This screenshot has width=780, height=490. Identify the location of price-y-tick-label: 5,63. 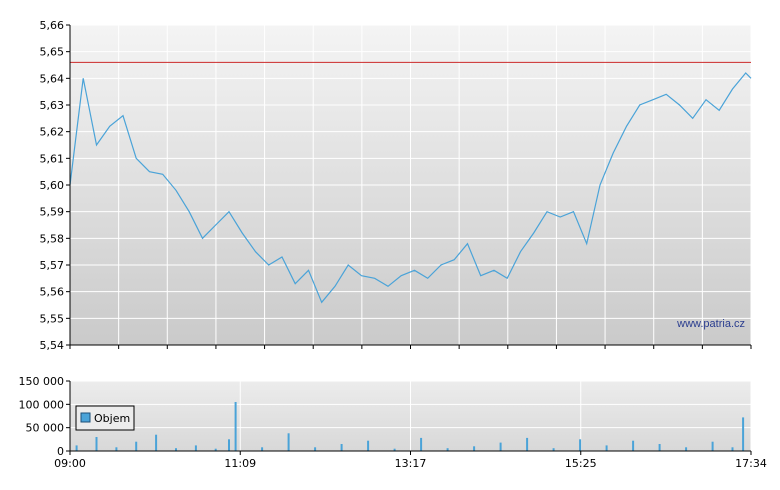
(52, 105).